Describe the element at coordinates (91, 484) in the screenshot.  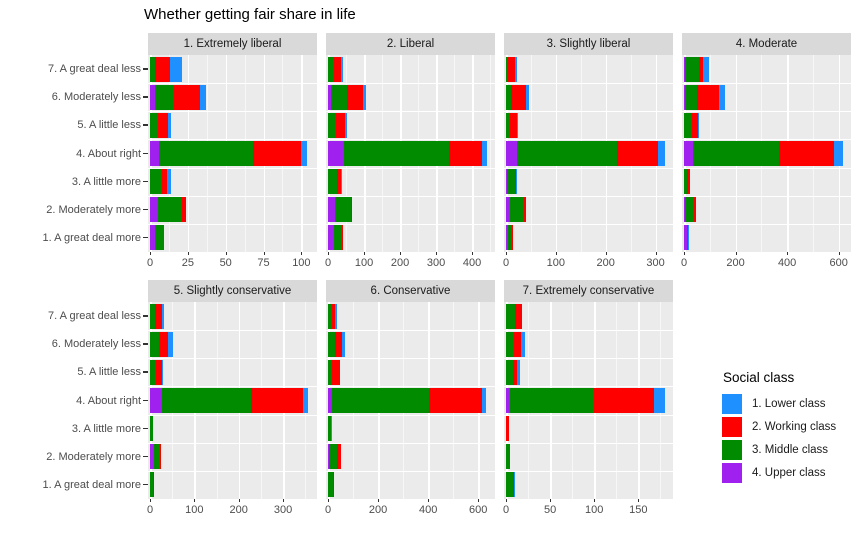
I see `y-axis-label: 1. A great deal more` at that location.